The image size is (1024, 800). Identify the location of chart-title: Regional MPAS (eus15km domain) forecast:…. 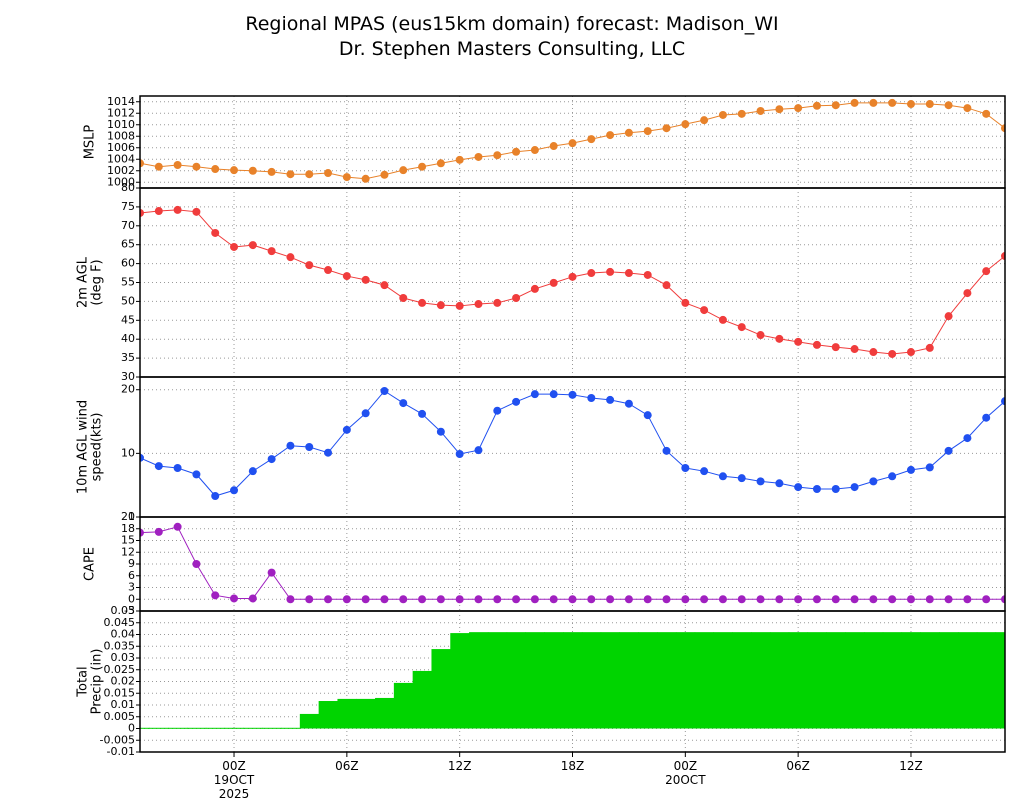
(511, 24).